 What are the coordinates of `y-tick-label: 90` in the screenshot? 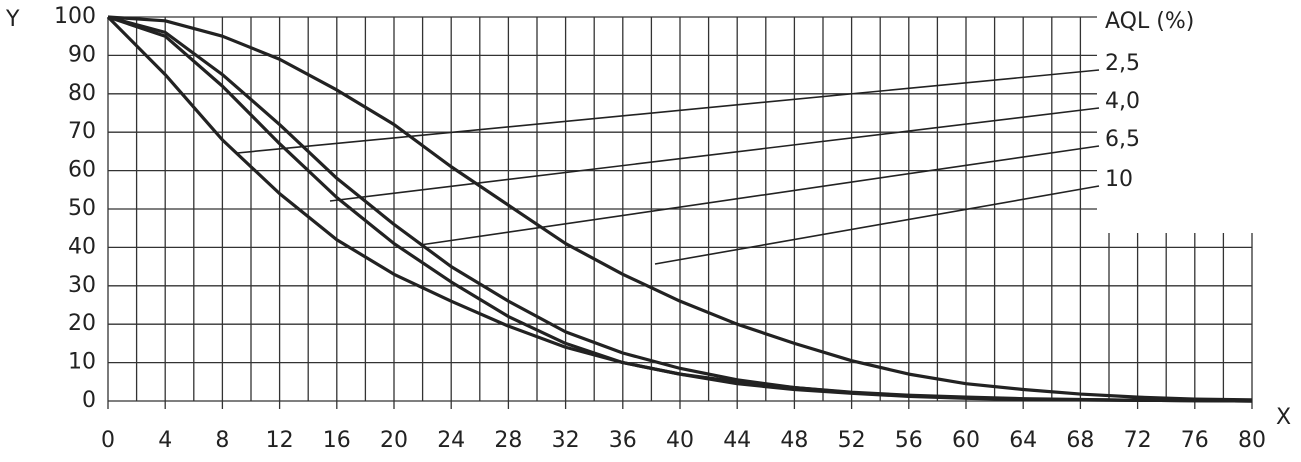 It's located at (82, 54).